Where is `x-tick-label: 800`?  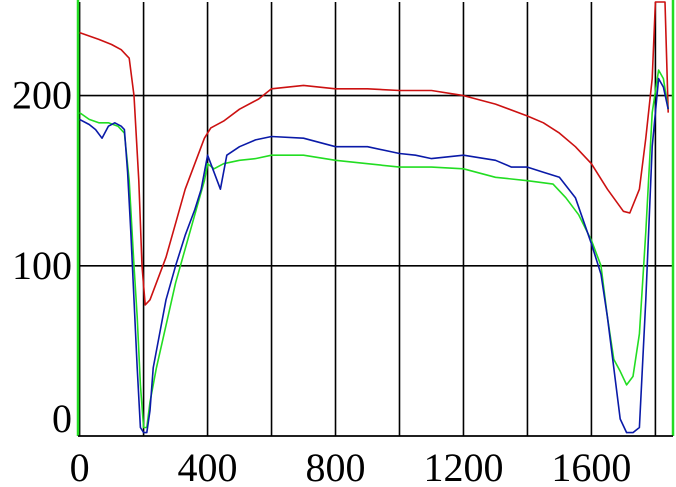
x-tick-label: 800 is located at coordinates (336, 466).